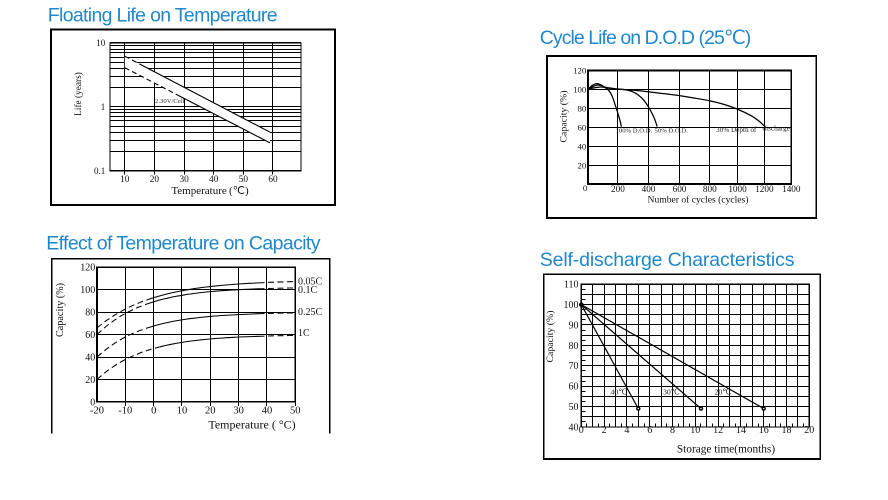 Image resolution: width=888 pixels, height=500 pixels. Describe the element at coordinates (737, 189) in the screenshot. I see `svg-text: 1000` at that location.